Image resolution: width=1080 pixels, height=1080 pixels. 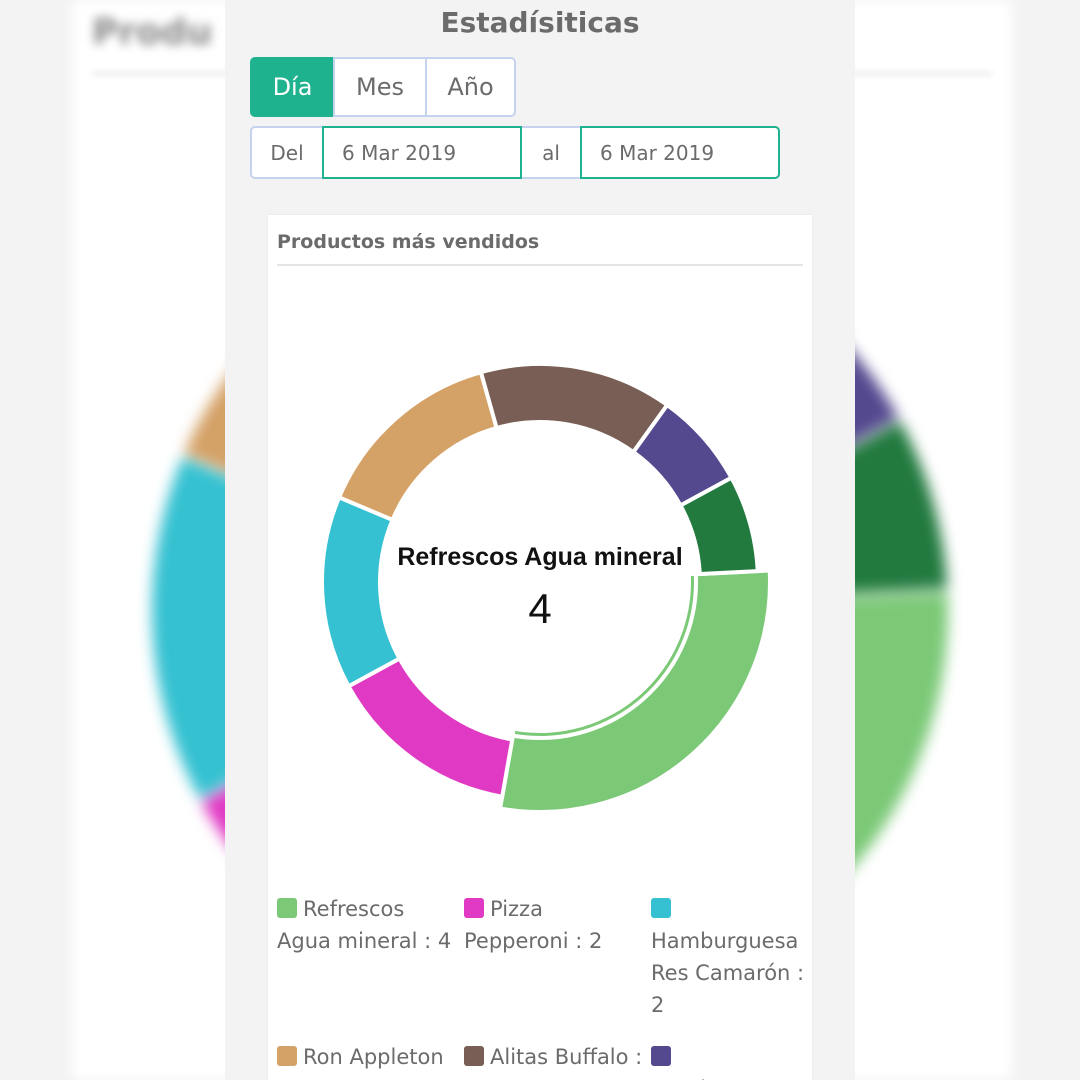 I want to click on tab-mes: Mes, so click(x=380, y=87).